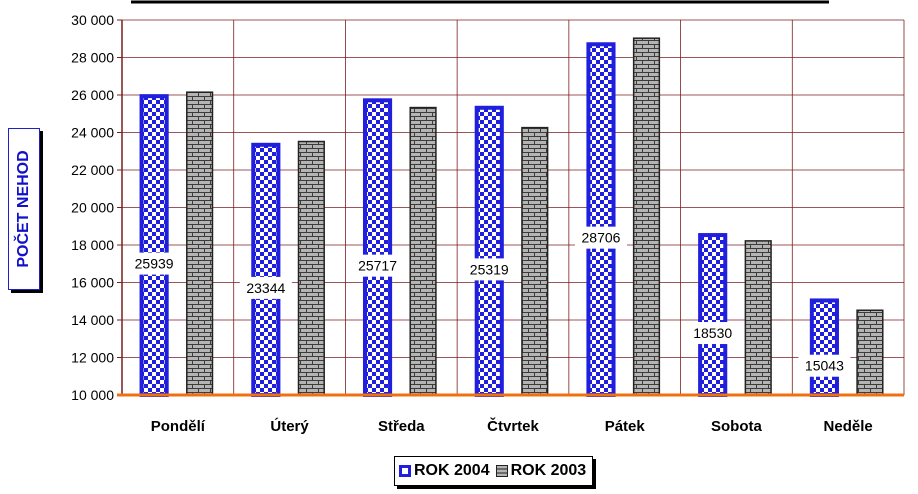  I want to click on category-label: Úterý, so click(289, 426).